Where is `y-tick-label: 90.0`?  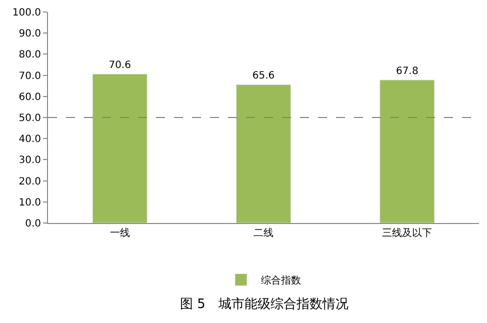 y-tick-label: 90.0 is located at coordinates (29, 34).